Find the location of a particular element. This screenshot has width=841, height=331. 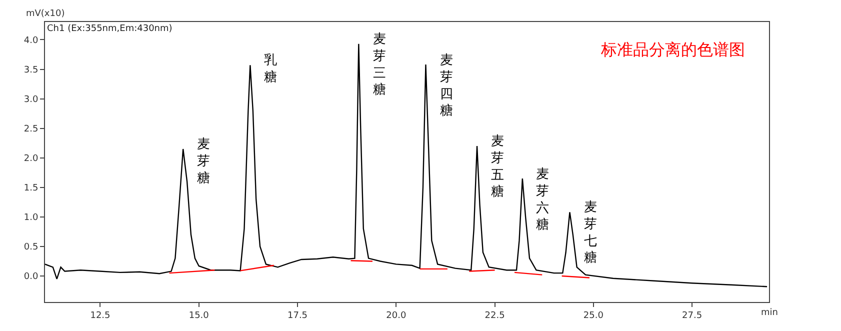

y-tick-label: 3.5 is located at coordinates (31, 70).